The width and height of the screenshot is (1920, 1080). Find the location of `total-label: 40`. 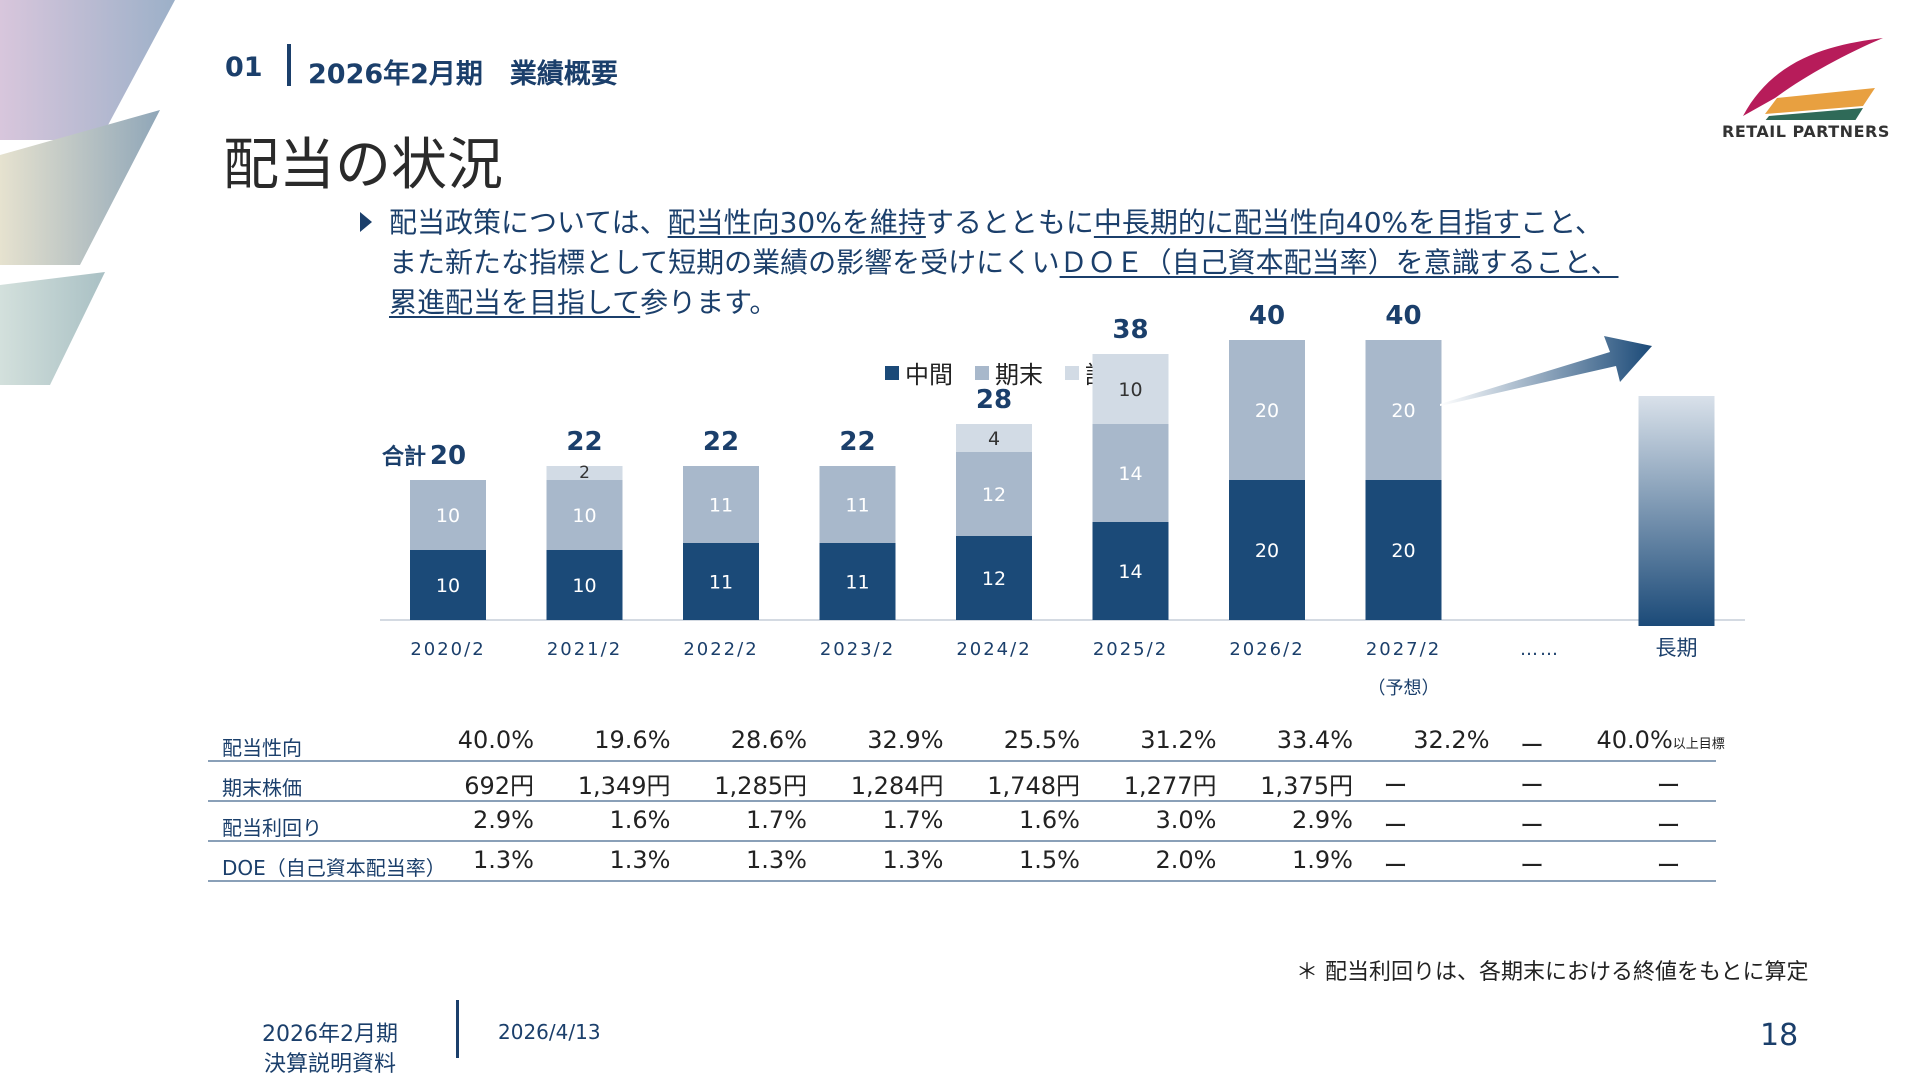

total-label: 40 is located at coordinates (1403, 316).